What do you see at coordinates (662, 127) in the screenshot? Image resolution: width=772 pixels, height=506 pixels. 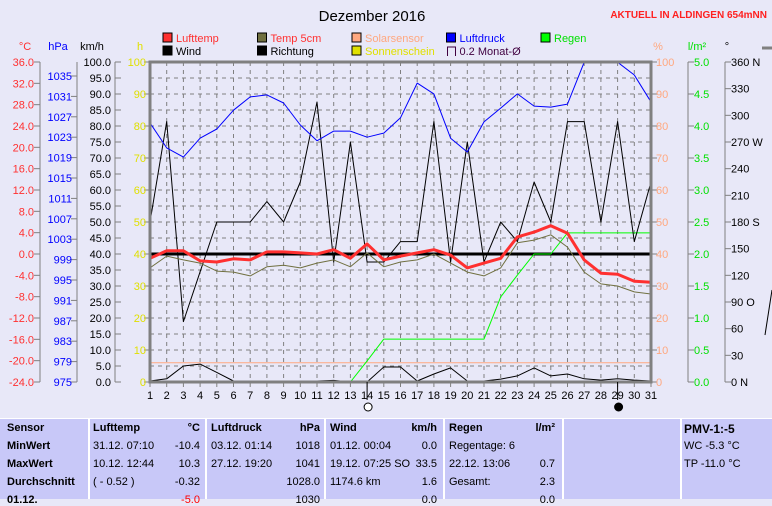 I see `percent-tick-label: 80` at bounding box center [662, 127].